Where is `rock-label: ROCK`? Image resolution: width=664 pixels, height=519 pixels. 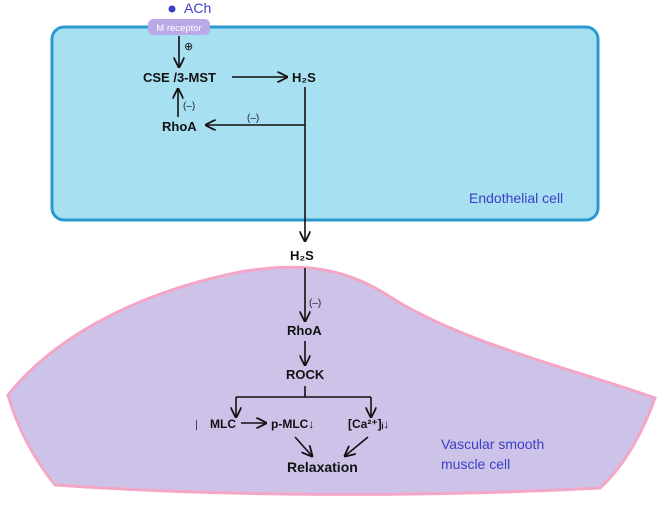 rock-label: ROCK is located at coordinates (305, 374).